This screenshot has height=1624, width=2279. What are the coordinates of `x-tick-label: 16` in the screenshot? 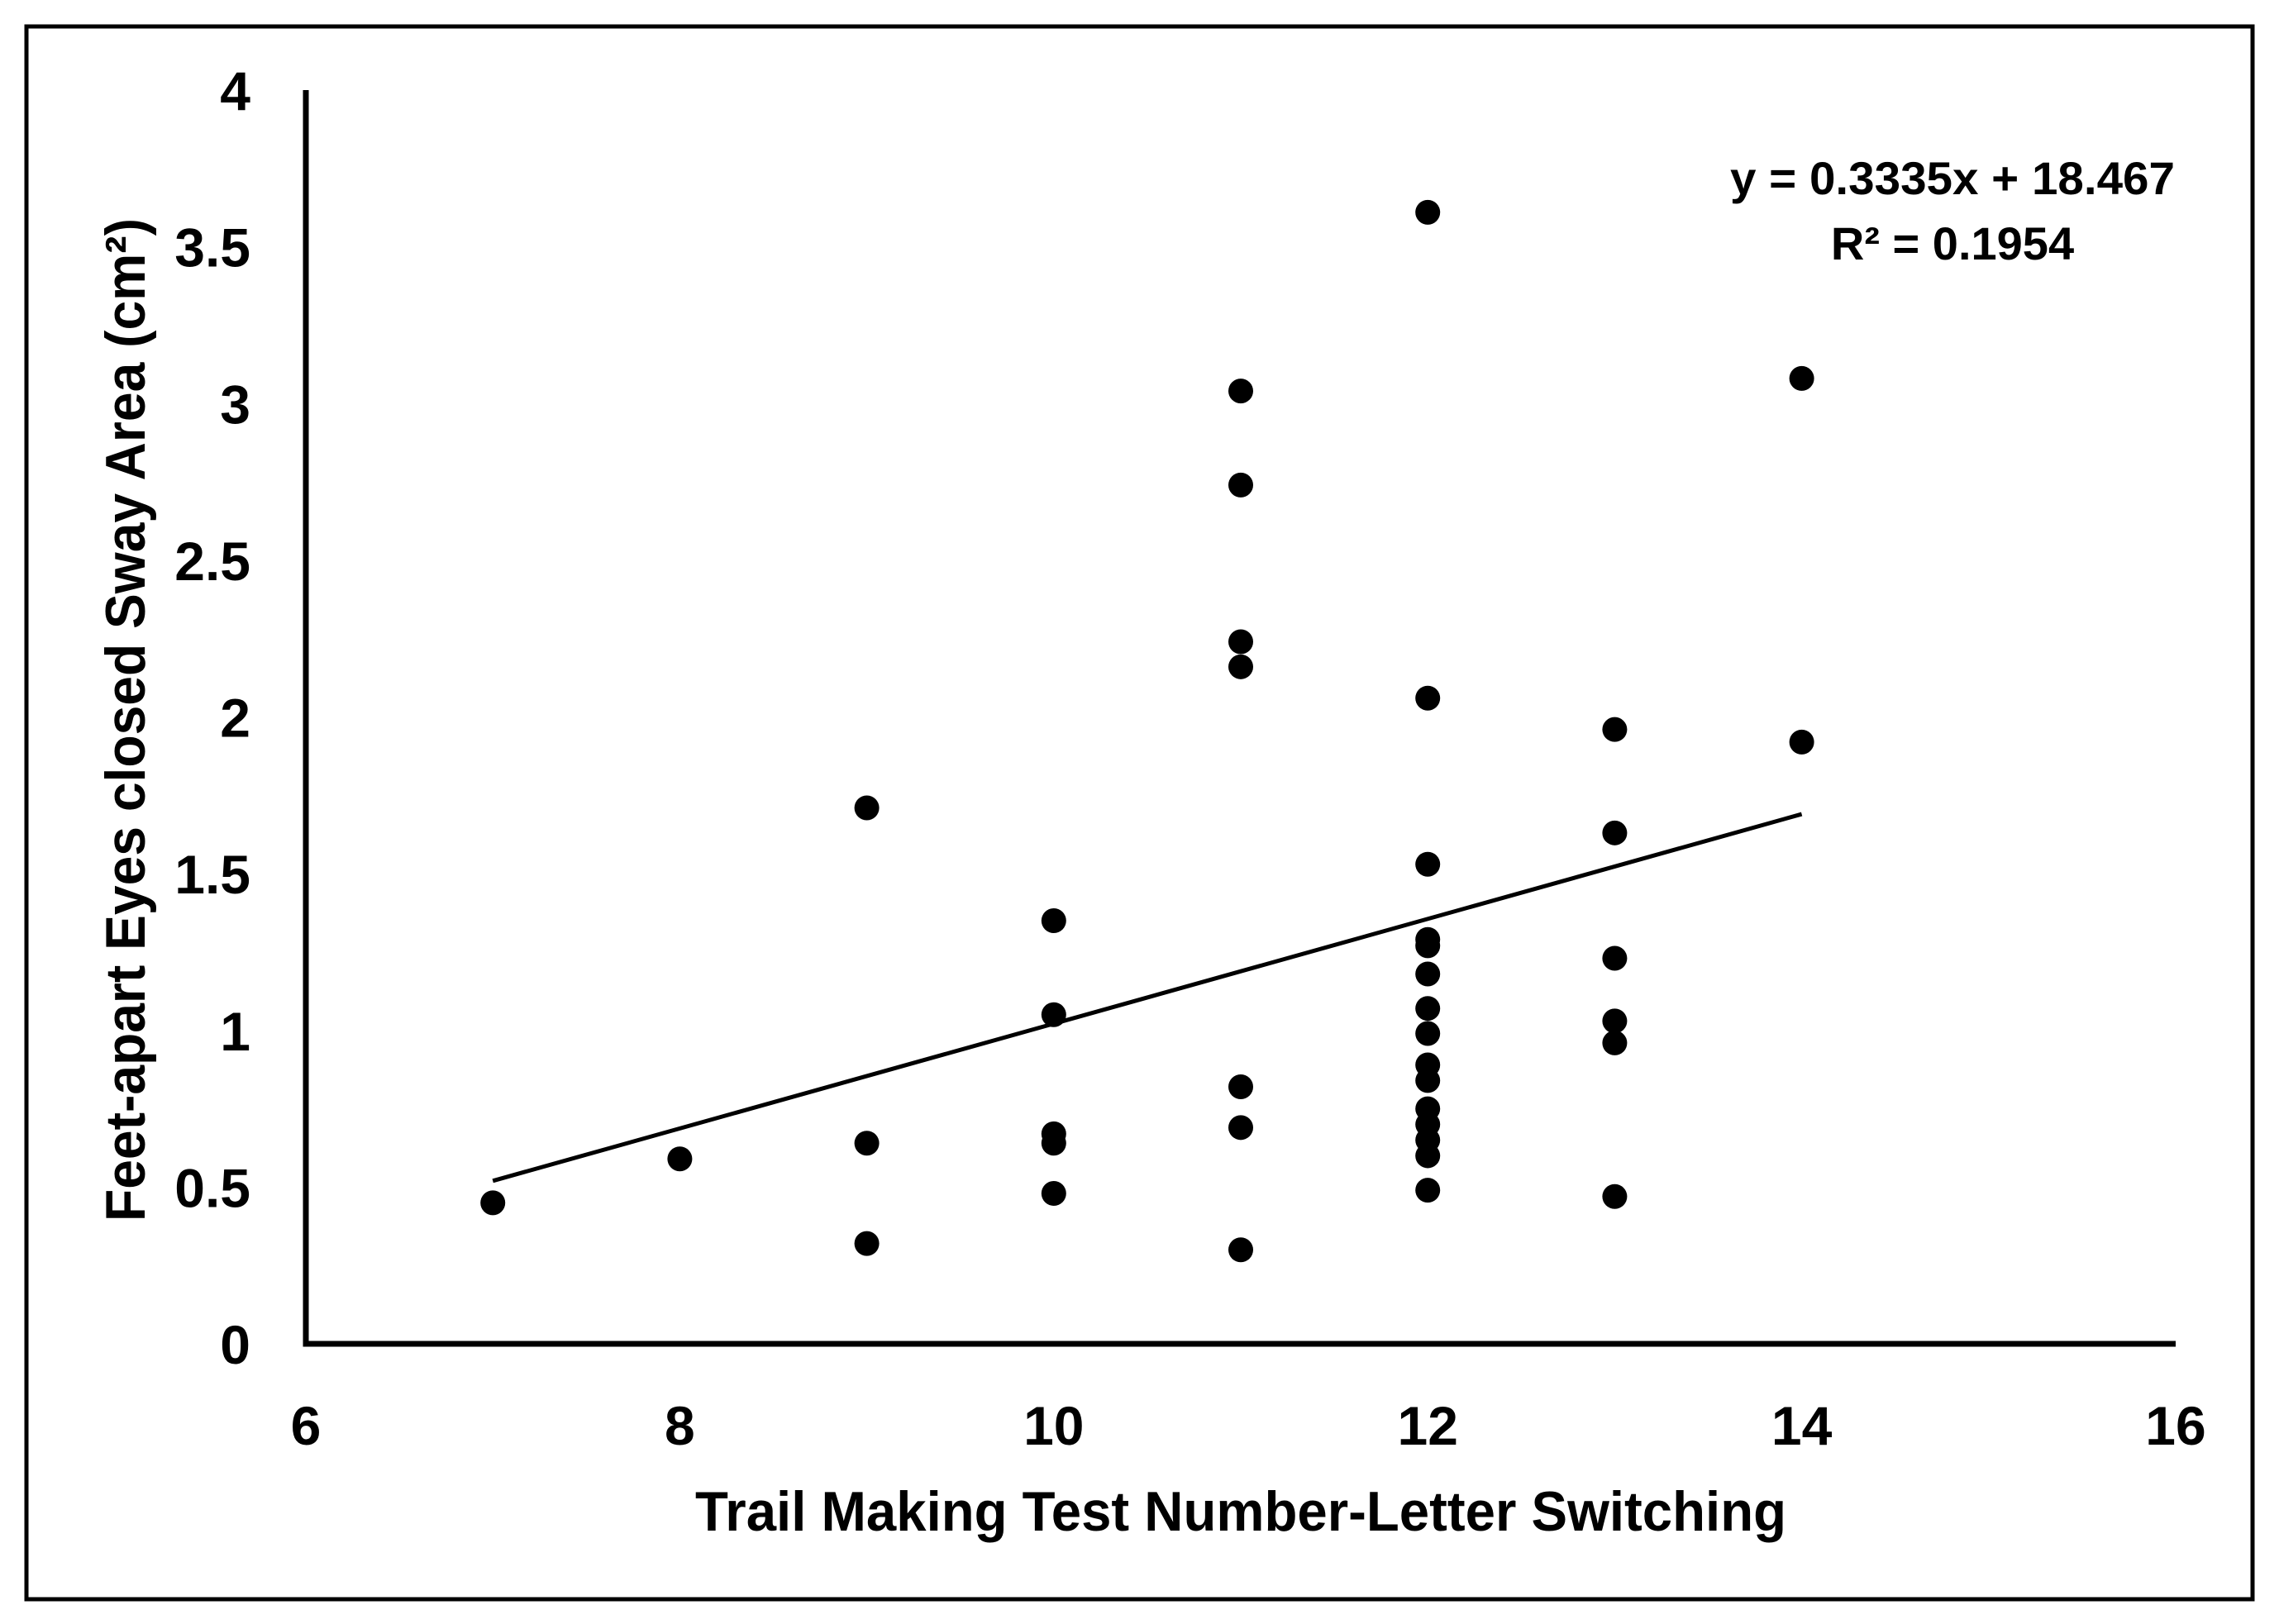 It's located at (2175, 1425).